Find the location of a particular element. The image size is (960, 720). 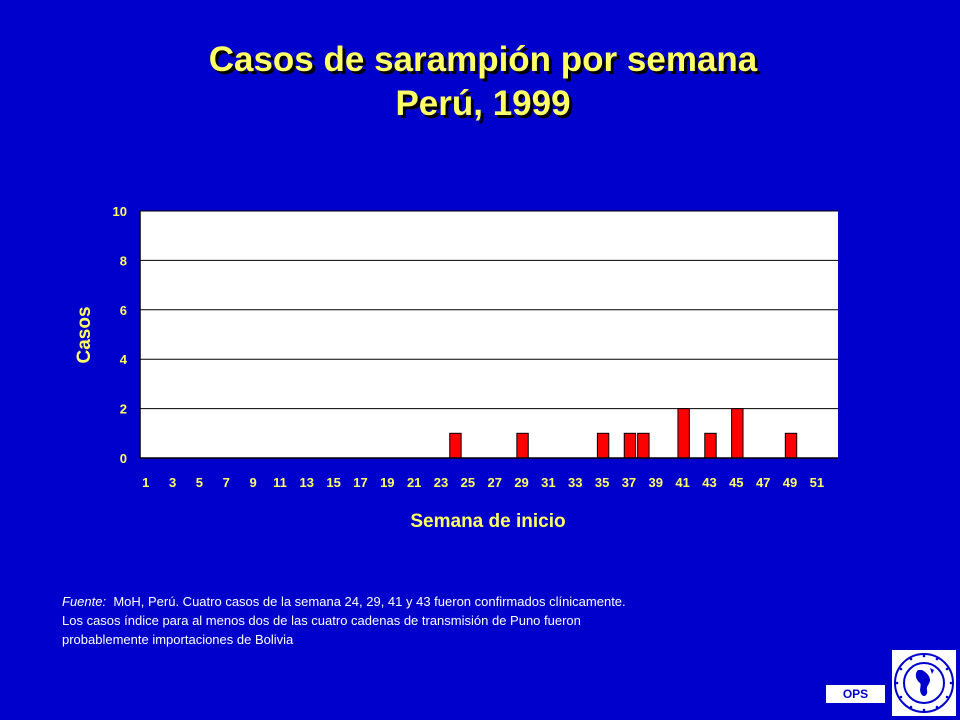

x-tick-label-29: 29 is located at coordinates (521, 482).